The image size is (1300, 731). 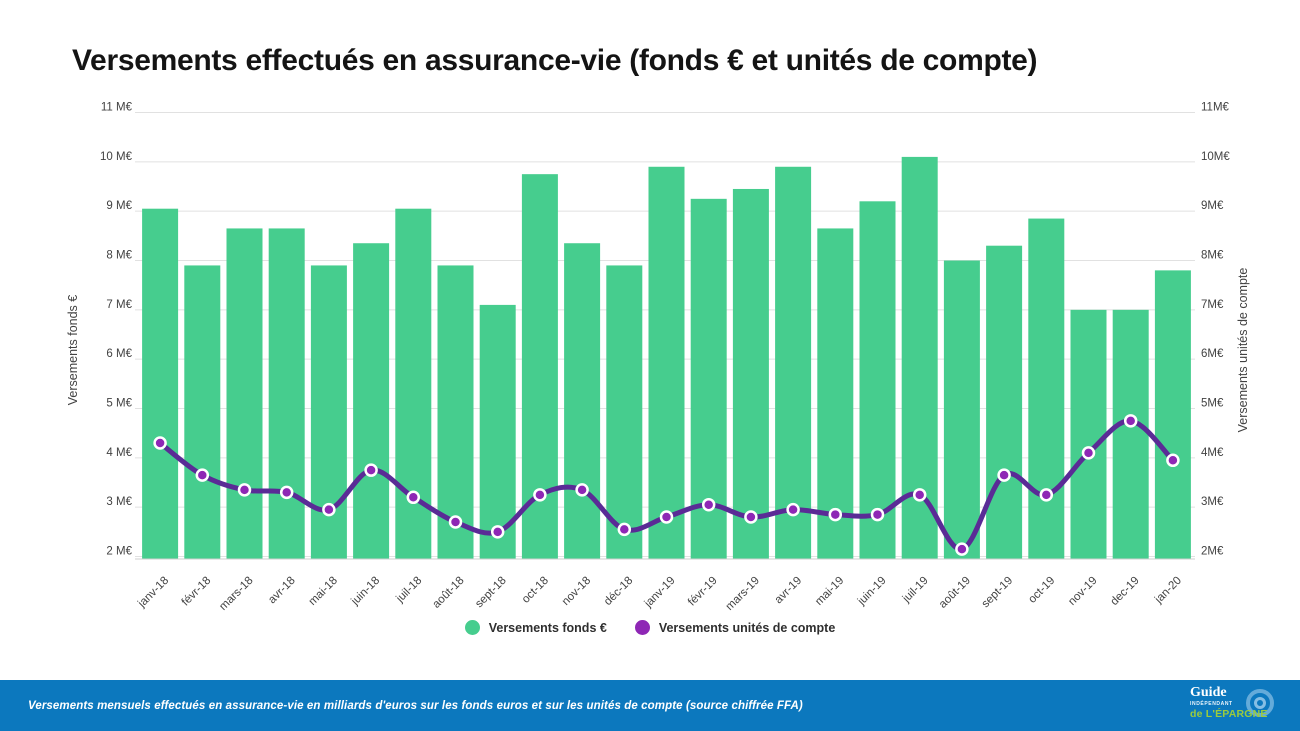 I want to click on bar-août-18, so click(x=455, y=412).